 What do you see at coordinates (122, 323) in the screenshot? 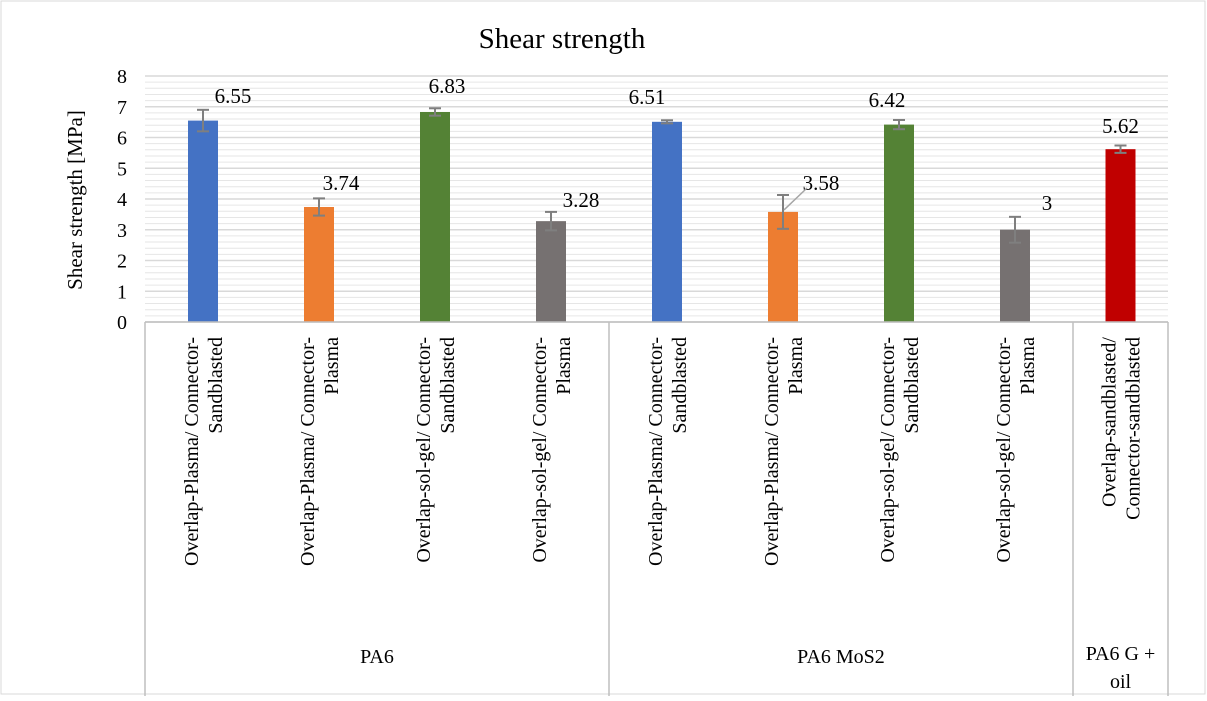
I see `y-tick-label: 0` at bounding box center [122, 323].